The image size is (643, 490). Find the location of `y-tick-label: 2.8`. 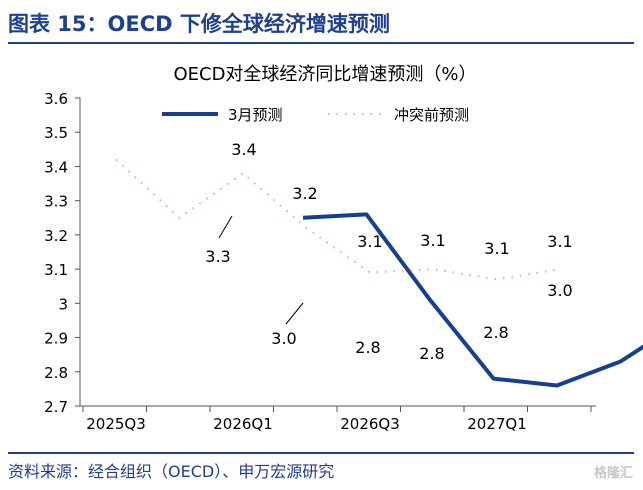

y-tick-label: 2.8 is located at coordinates (56, 373).